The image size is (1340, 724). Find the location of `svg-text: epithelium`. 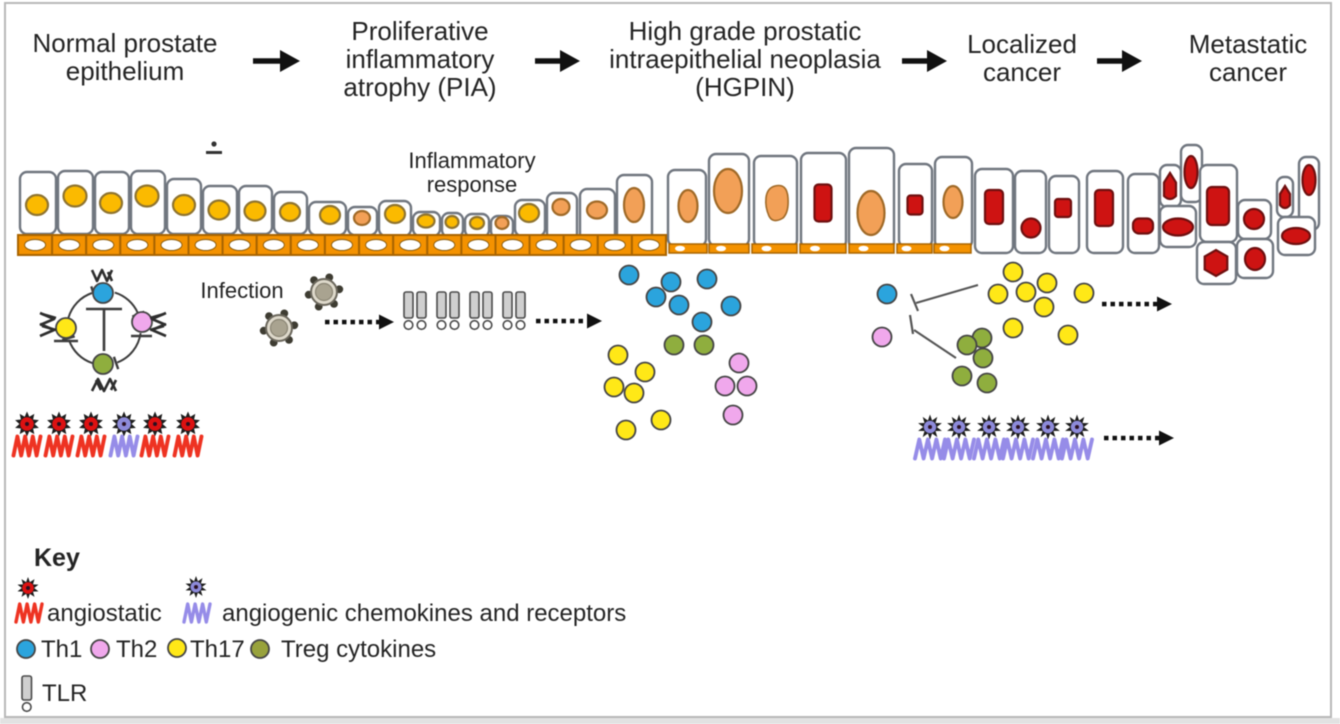

svg-text: epithelium is located at coordinates (125, 71).